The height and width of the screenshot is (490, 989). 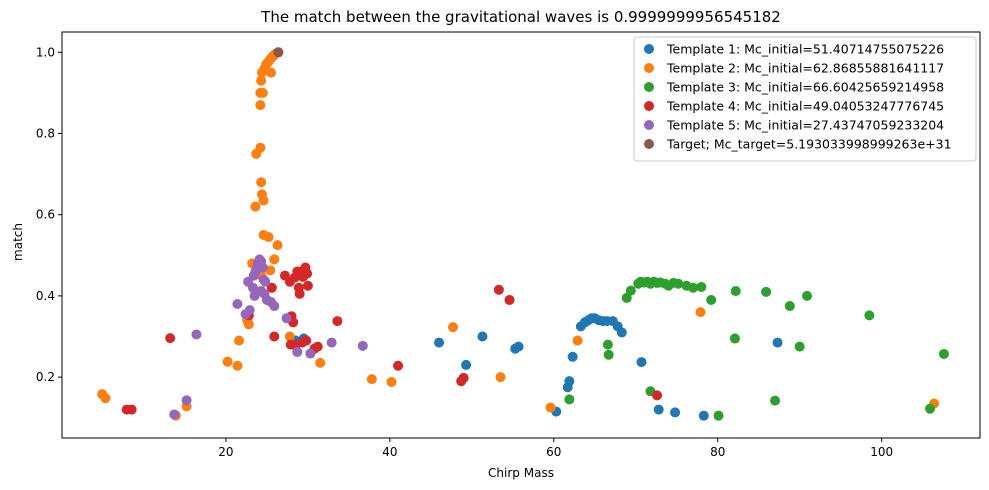 I want to click on x-tick-label: 20, so click(x=225, y=452).